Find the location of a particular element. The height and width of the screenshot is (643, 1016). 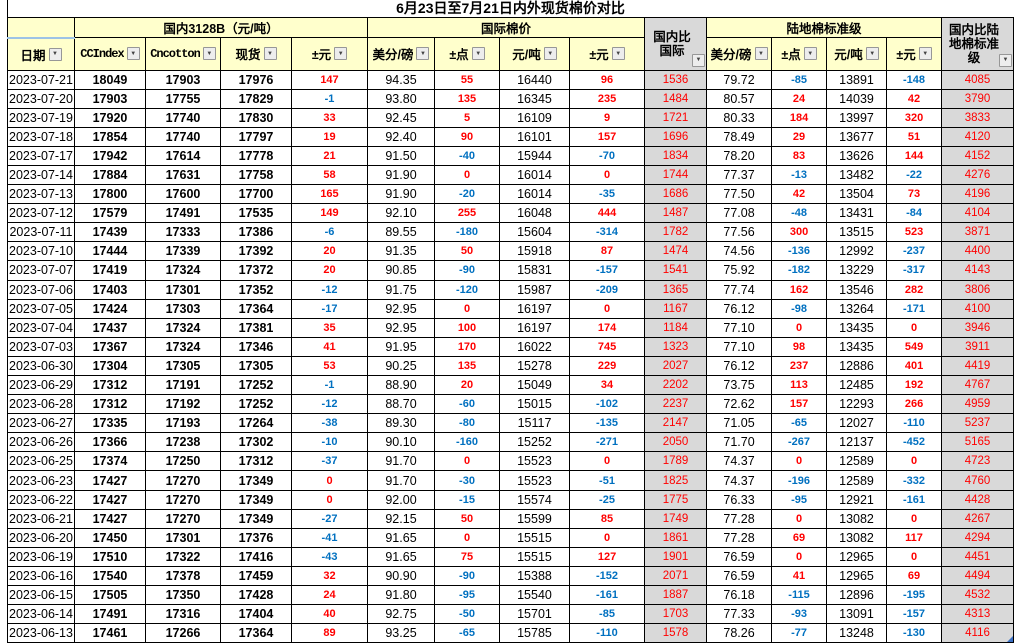

cell-vs_intl: 1901 is located at coordinates (676, 556).